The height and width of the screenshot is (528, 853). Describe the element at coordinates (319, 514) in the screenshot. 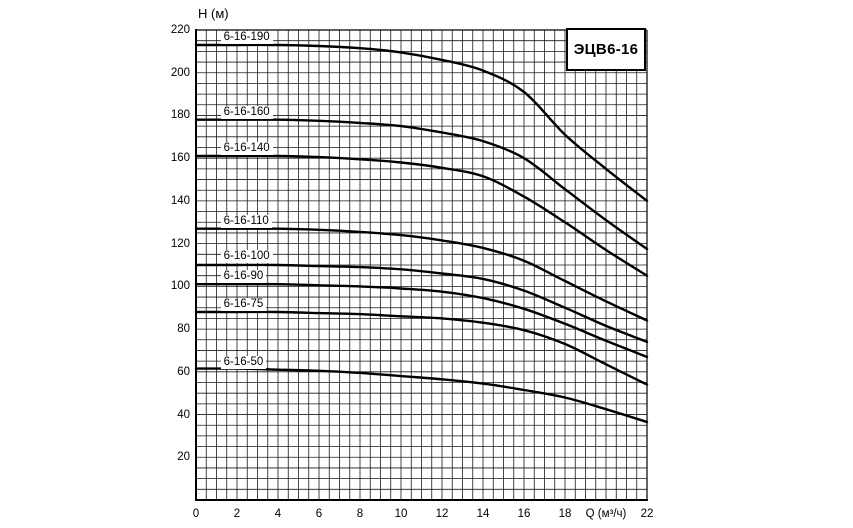

I see `x-tick-label-6: 6` at that location.